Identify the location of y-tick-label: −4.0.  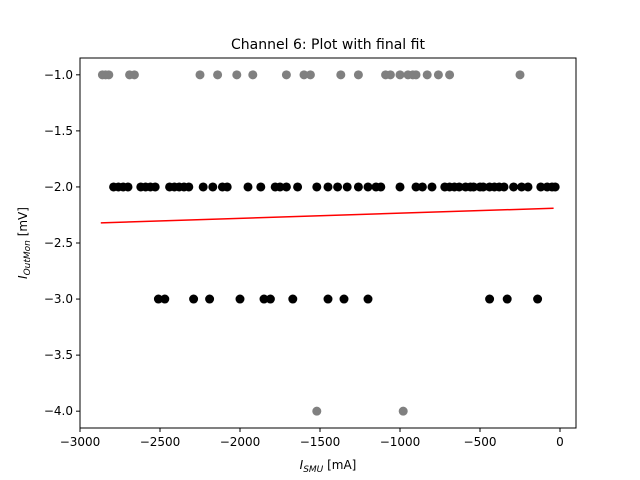
(58, 411).